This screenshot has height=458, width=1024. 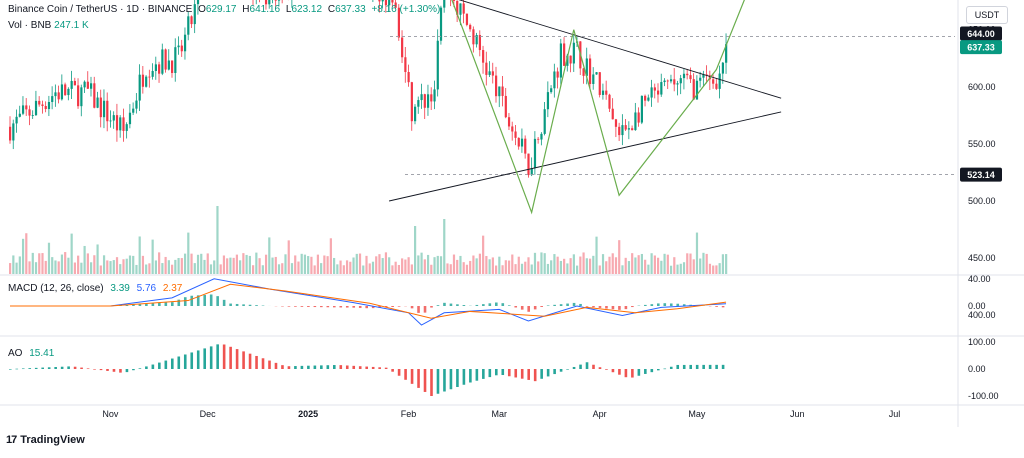 I want to click on macd-title: MACD (12, 26, close), so click(x=56, y=288).